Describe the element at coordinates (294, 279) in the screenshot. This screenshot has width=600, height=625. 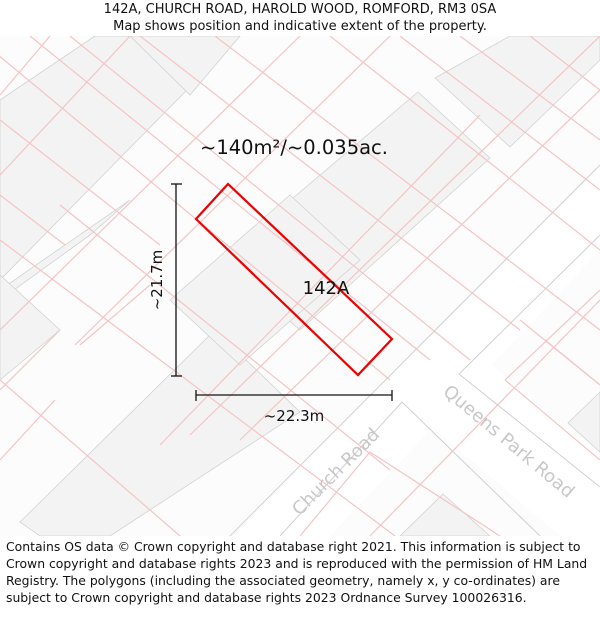
I see `property-boundary` at that location.